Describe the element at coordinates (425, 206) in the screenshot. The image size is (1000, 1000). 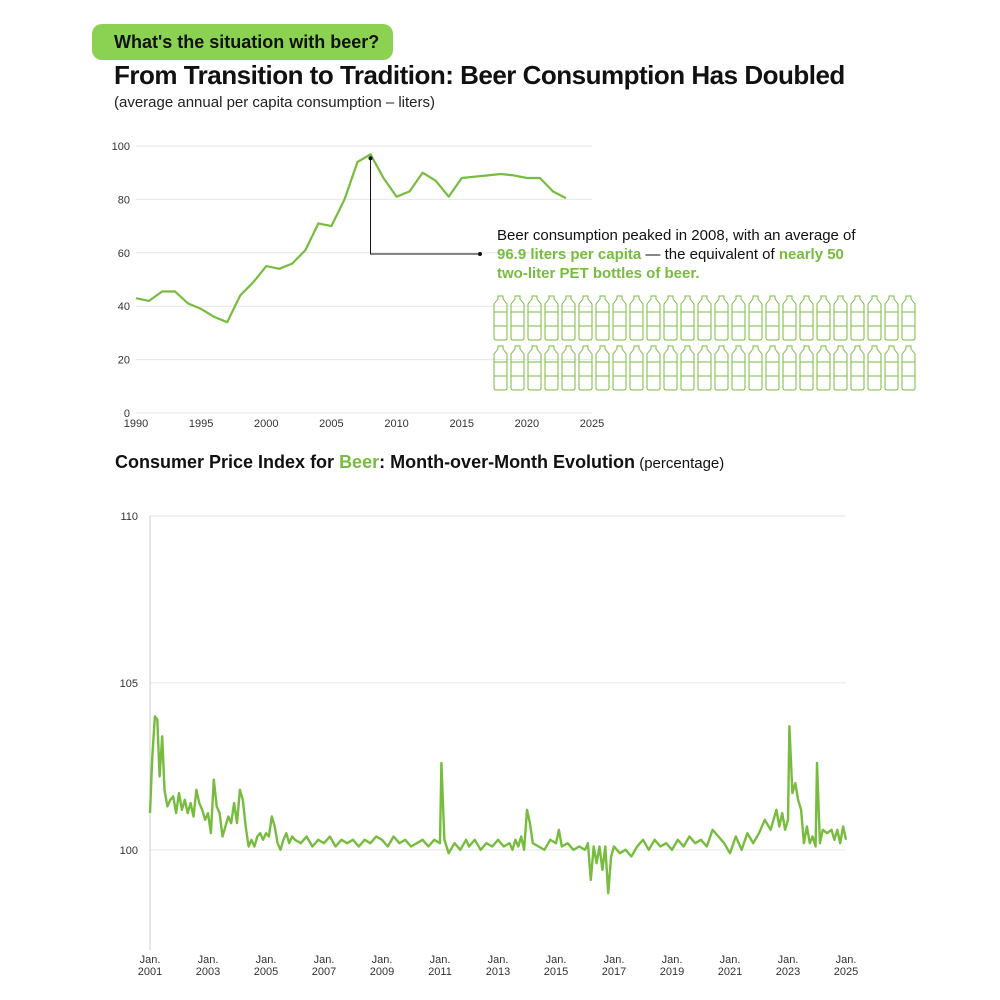
I see `peak-leader-line` at that location.